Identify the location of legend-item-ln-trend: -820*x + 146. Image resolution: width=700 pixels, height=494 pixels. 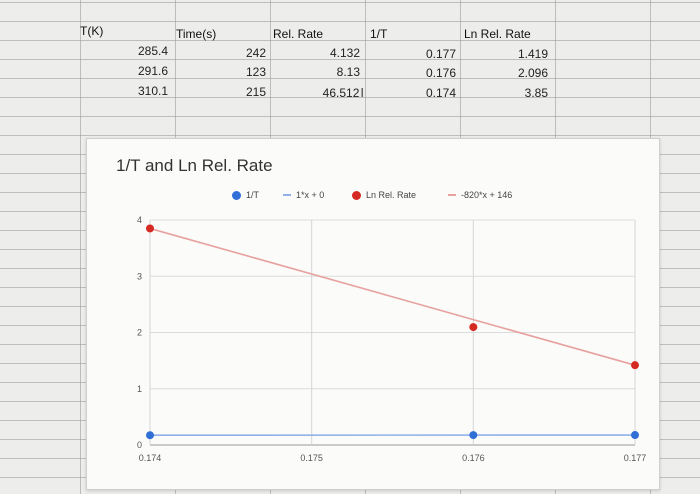
(480, 195).